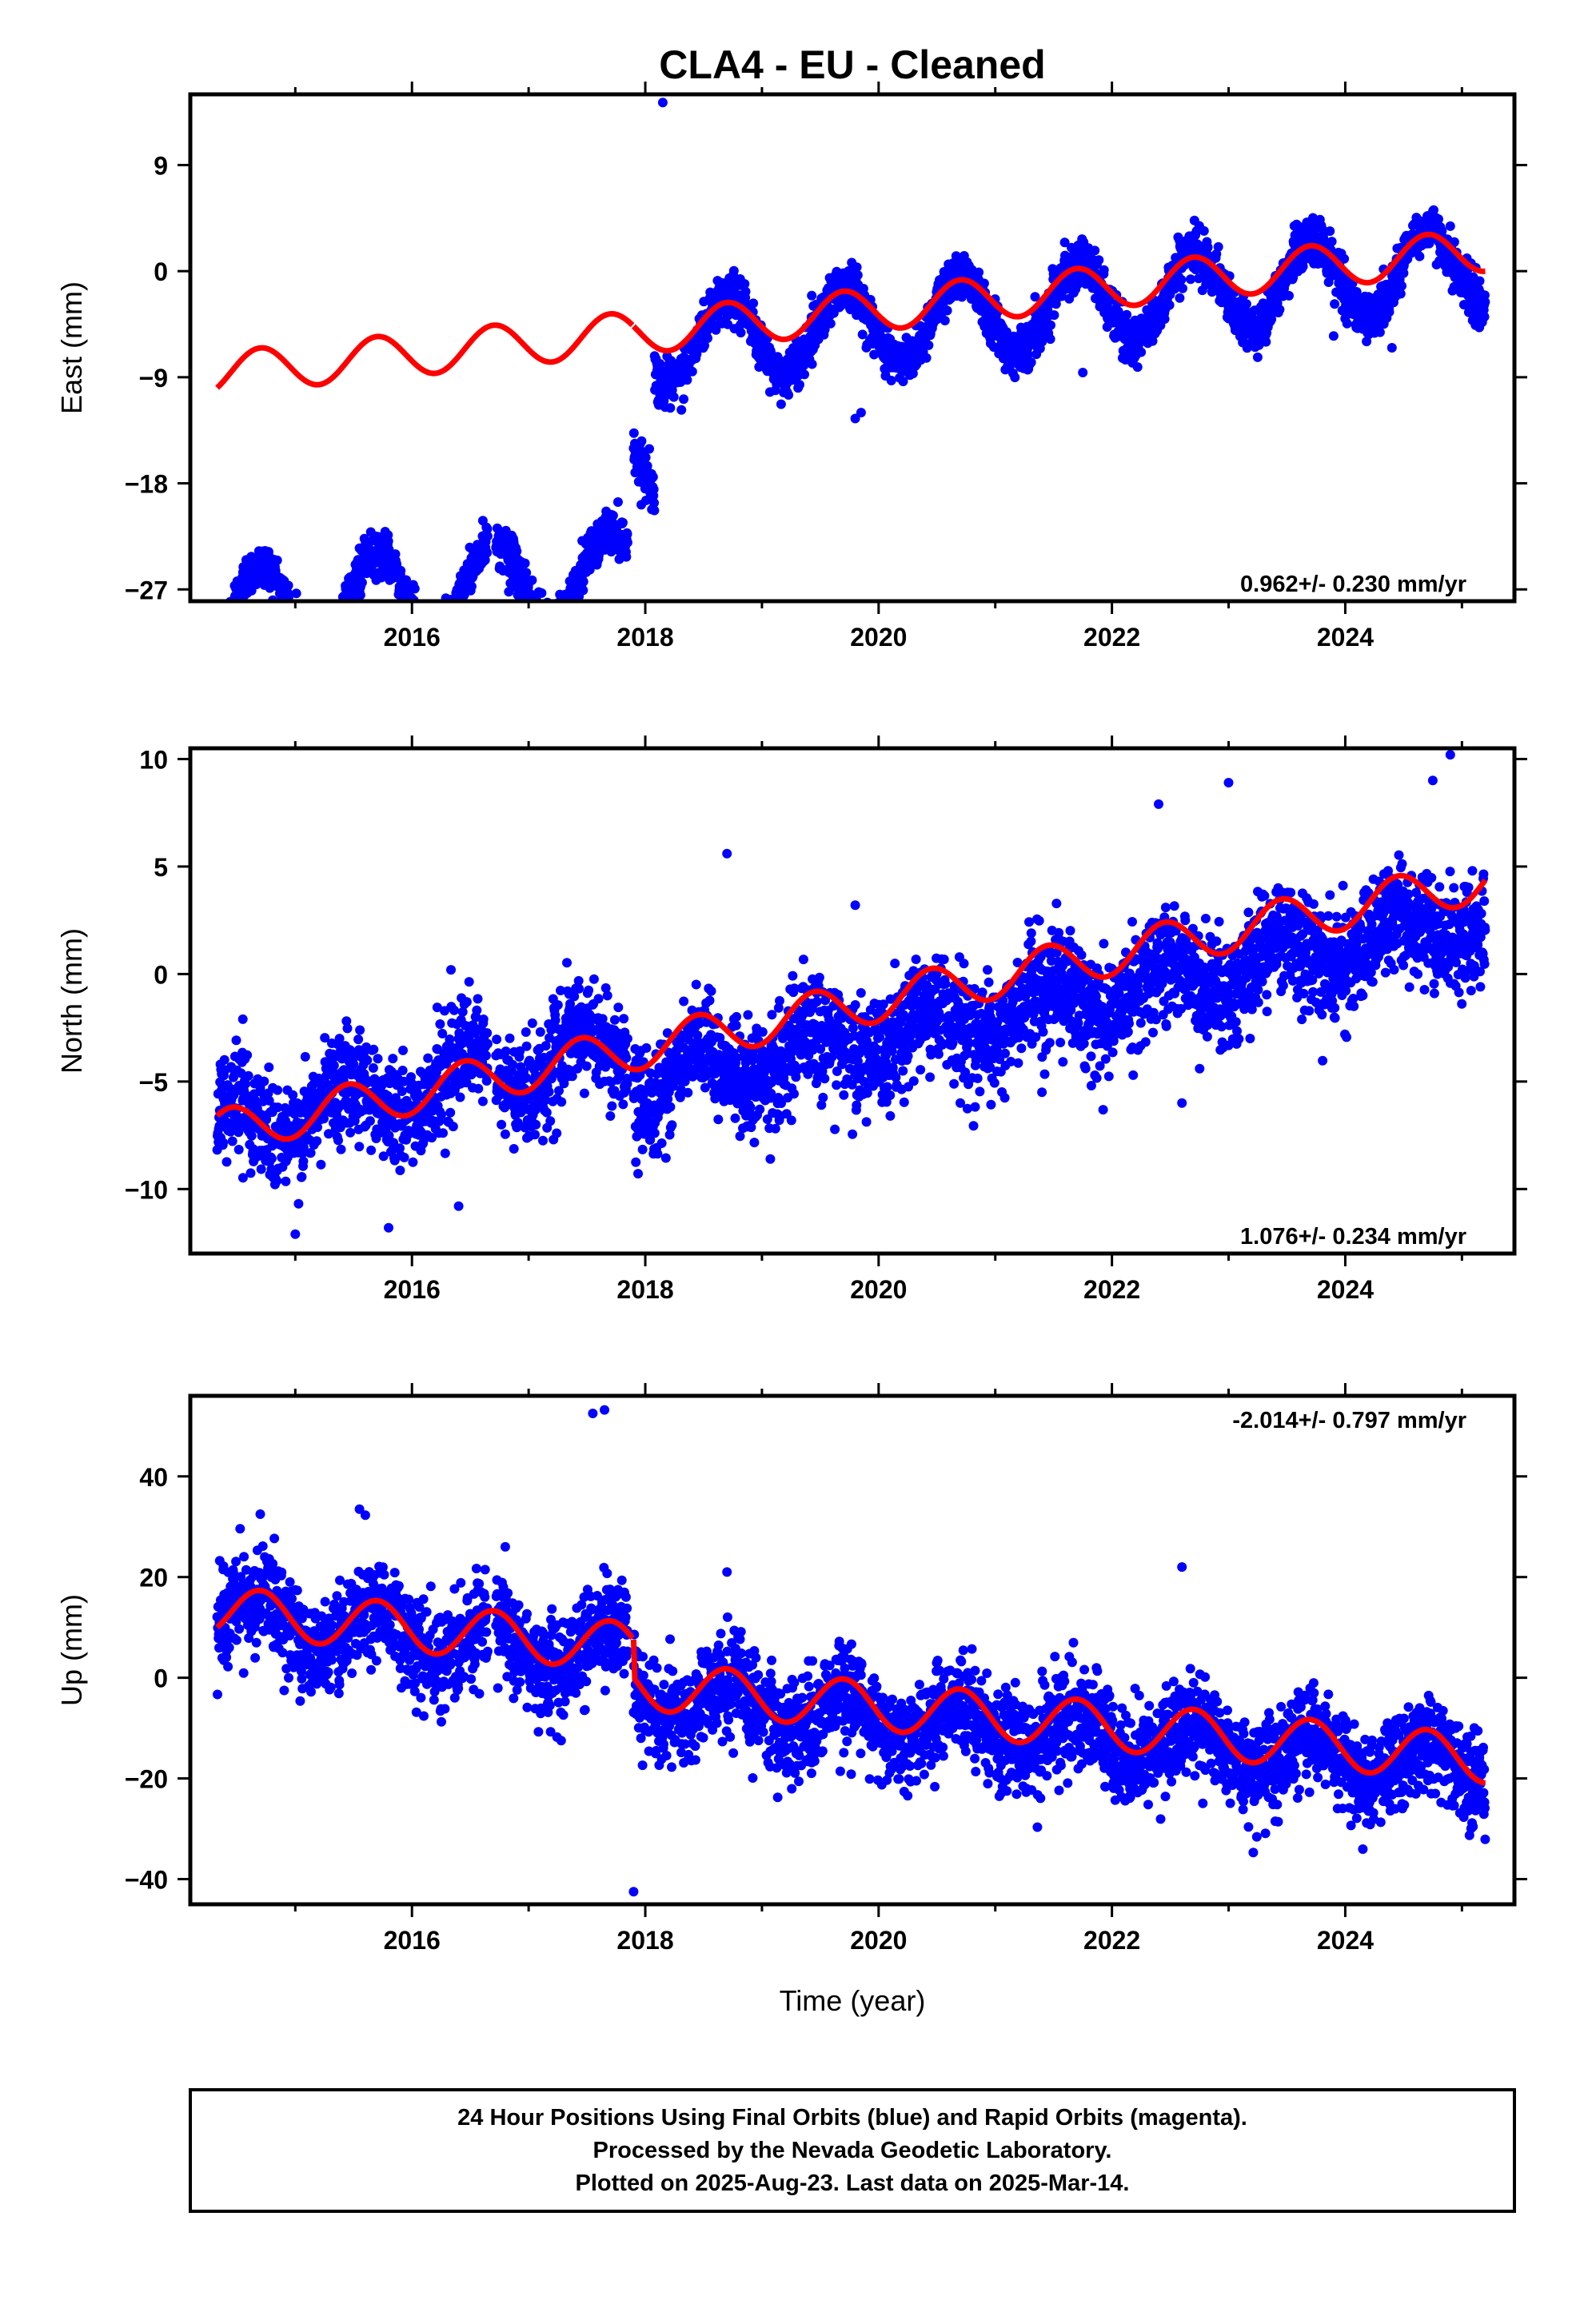 This screenshot has height=2324, width=1580. Describe the element at coordinates (146, 484) in the screenshot. I see `east-ytick-label--18: −18` at that location.